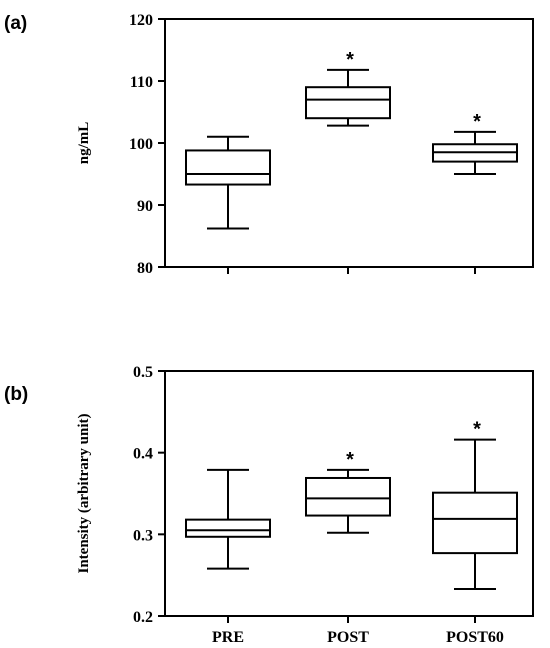  Describe the element at coordinates (228, 167) in the screenshot. I see `panel-0-box-pre` at that location.